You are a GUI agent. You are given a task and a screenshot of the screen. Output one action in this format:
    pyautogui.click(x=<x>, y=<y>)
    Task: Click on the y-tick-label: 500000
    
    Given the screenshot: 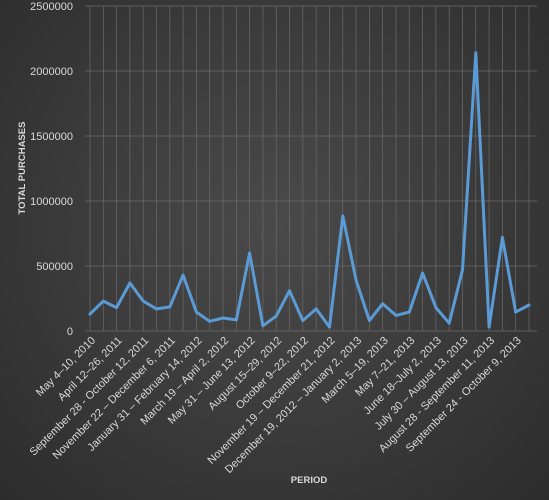 What is the action you would take?
    pyautogui.click(x=54, y=267)
    